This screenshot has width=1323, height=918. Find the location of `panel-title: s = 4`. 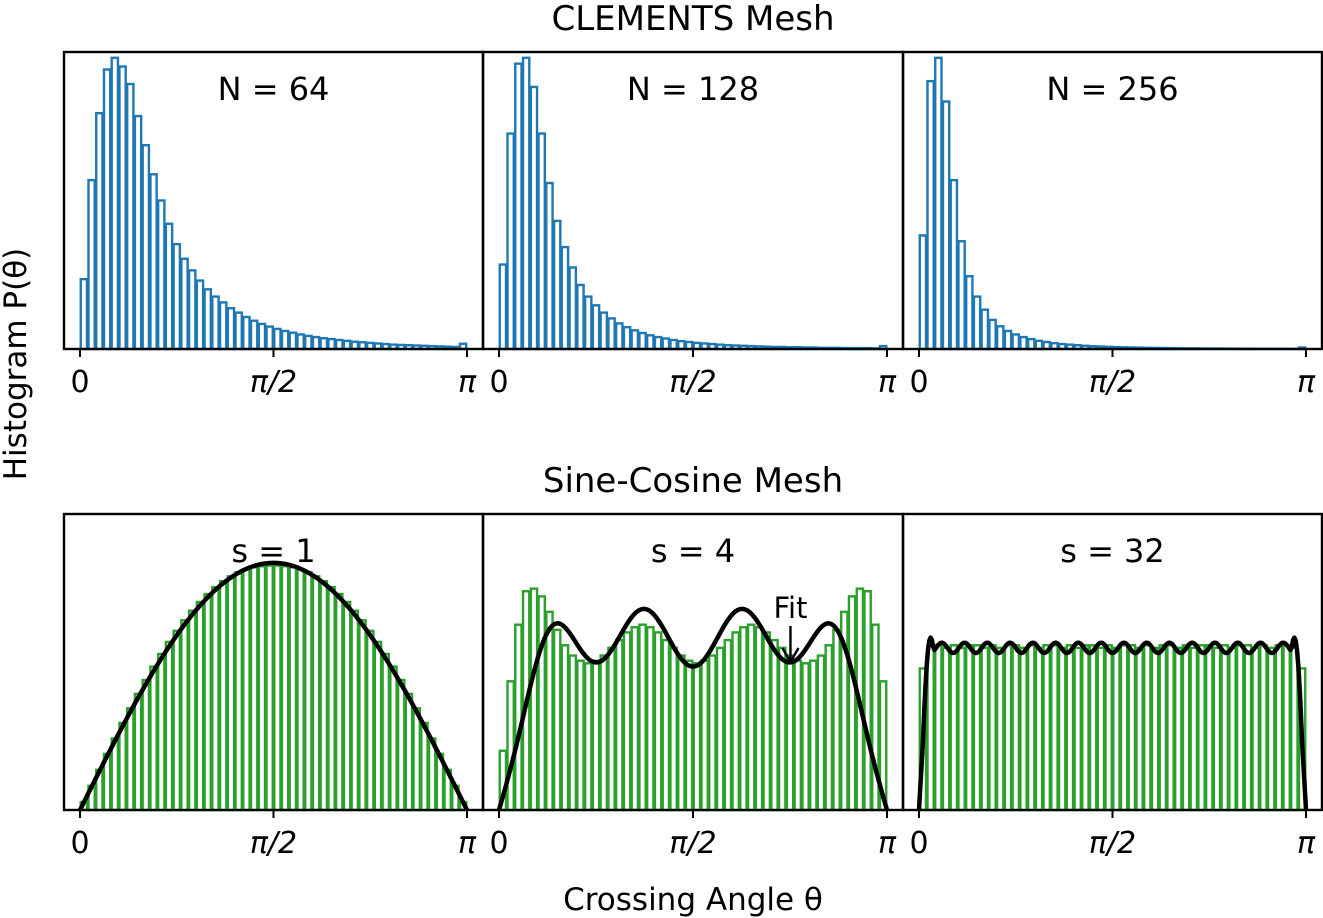

panel-title: s = 4 is located at coordinates (693, 551).